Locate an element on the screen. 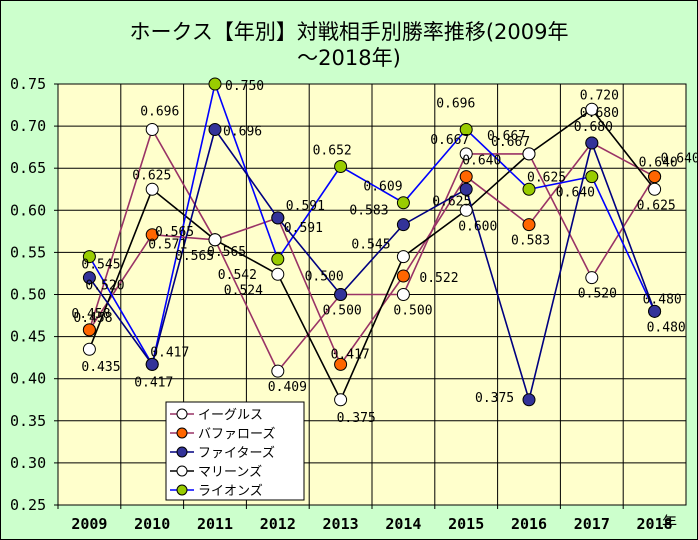  legend-label: ライオンズ is located at coordinates (230, 491).